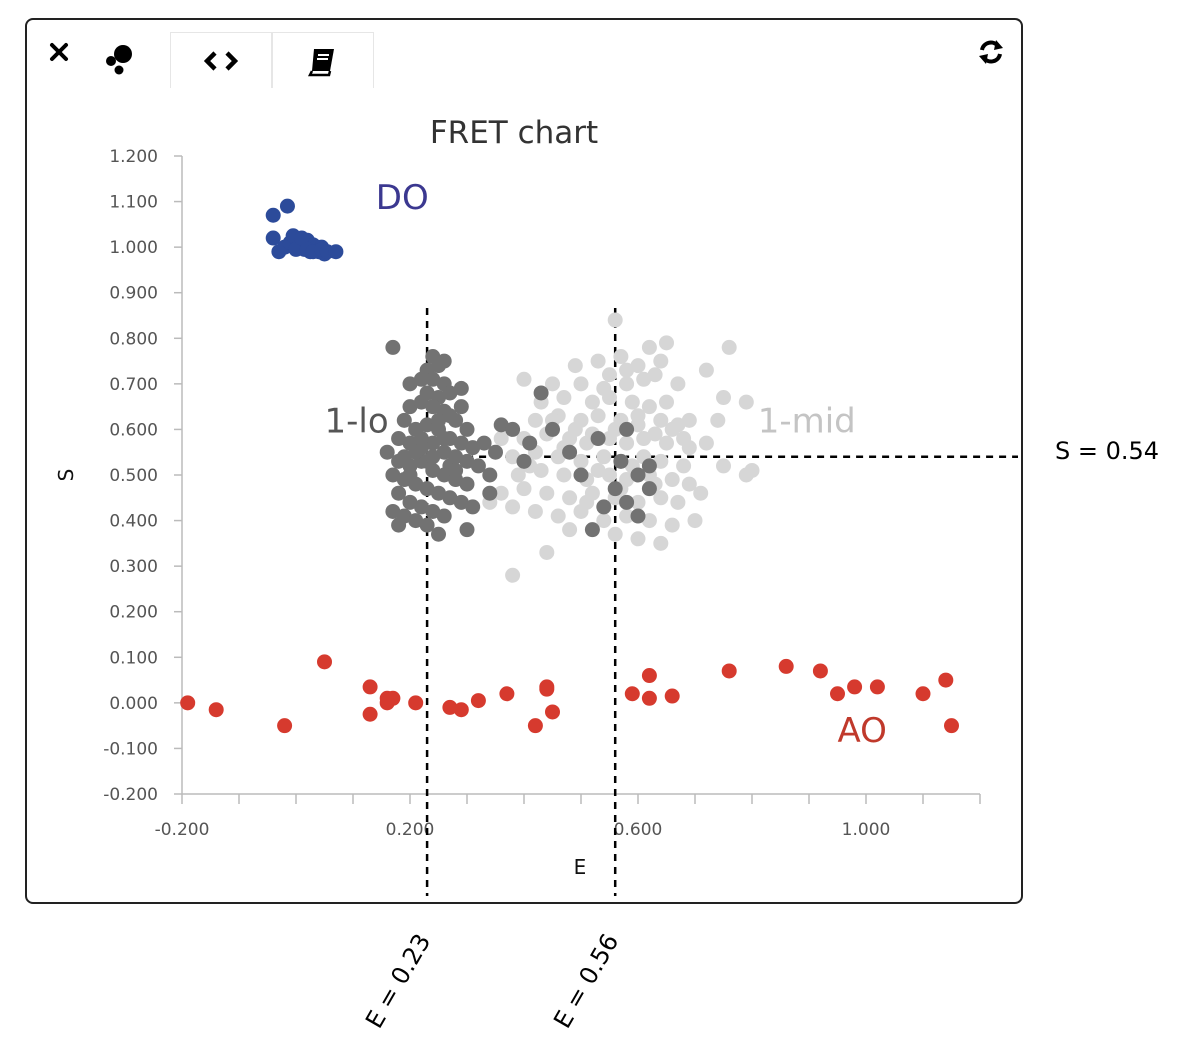  What do you see at coordinates (638, 830) in the screenshot?
I see `x-tick-label: 0.600` at bounding box center [638, 830].